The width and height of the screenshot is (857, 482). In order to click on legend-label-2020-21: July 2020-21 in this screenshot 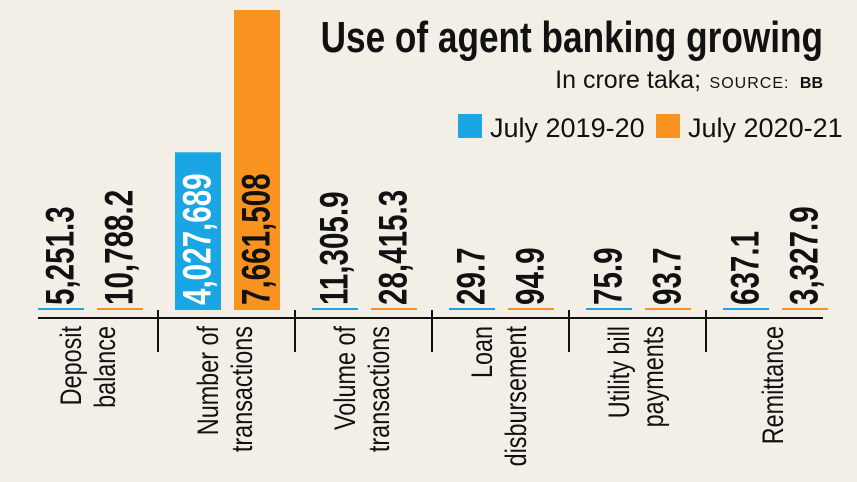, I will do `click(765, 128)`.